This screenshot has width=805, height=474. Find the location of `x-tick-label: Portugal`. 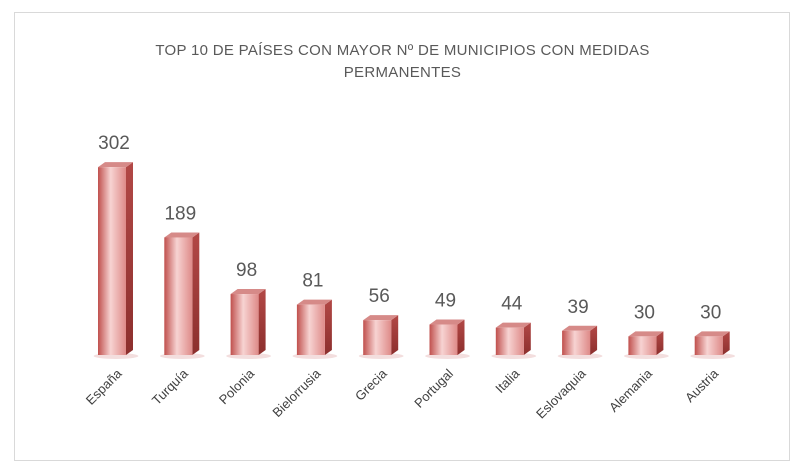

x-tick-label: Portugal is located at coordinates (433, 388).